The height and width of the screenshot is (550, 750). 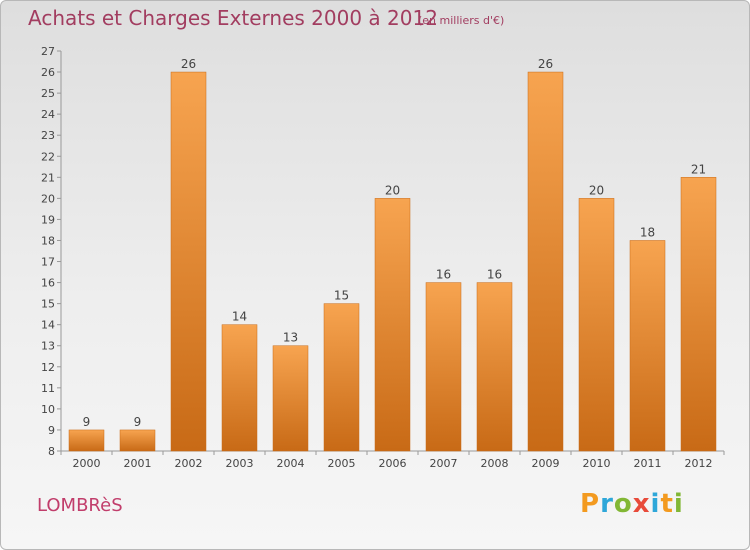 What do you see at coordinates (80, 505) in the screenshot?
I see `commune-name: LOMBRèS` at bounding box center [80, 505].